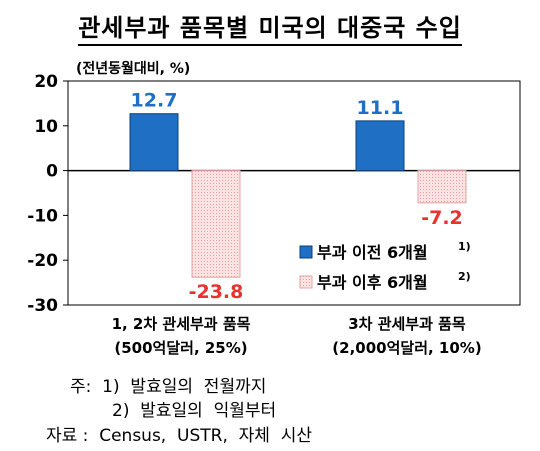 The image size is (540, 451). I want to click on y-tick-label: -30, so click(42, 306).